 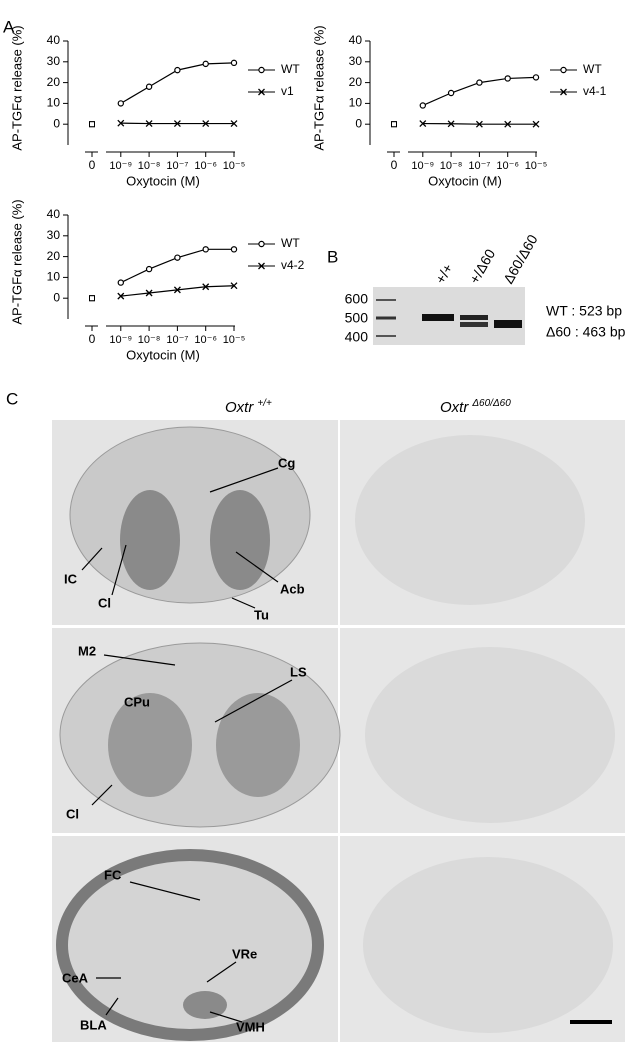 What do you see at coordinates (356, 40) in the screenshot?
I see `y-tick-label: 40` at bounding box center [356, 40].